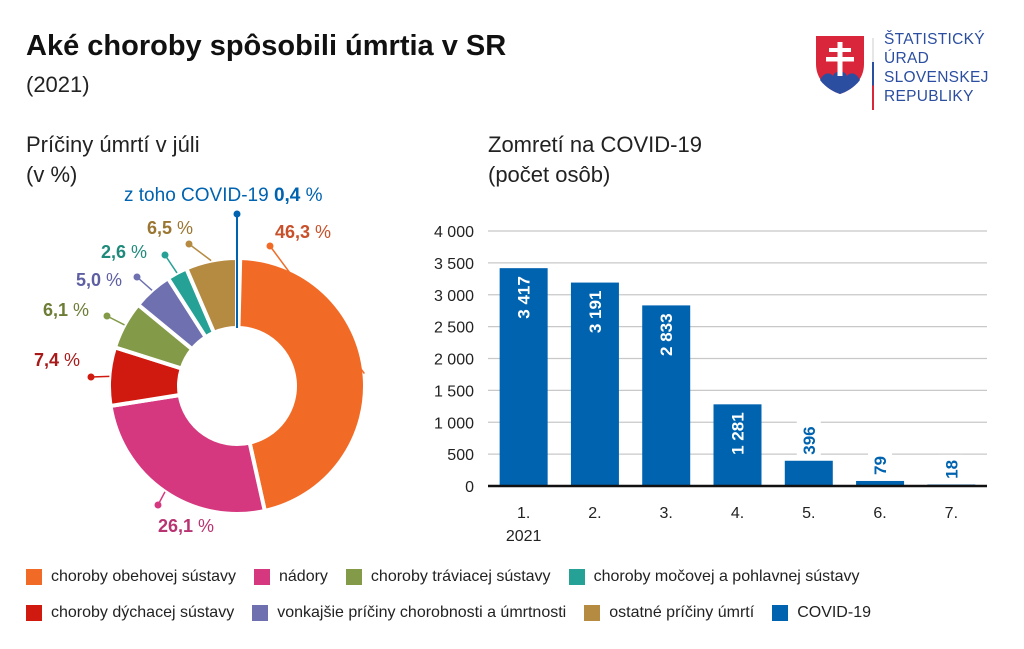 The height and width of the screenshot is (649, 1024). Describe the element at coordinates (66, 310) in the screenshot. I see `donut-data-label: 6,1 %` at that location.